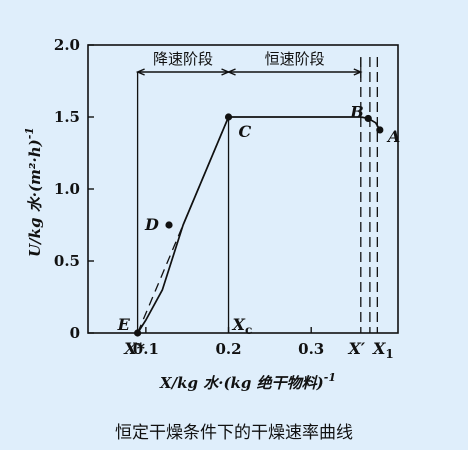  What do you see at coordinates (330, 377) in the screenshot?
I see `x-axis-label-exponent: -1` at bounding box center [330, 377].